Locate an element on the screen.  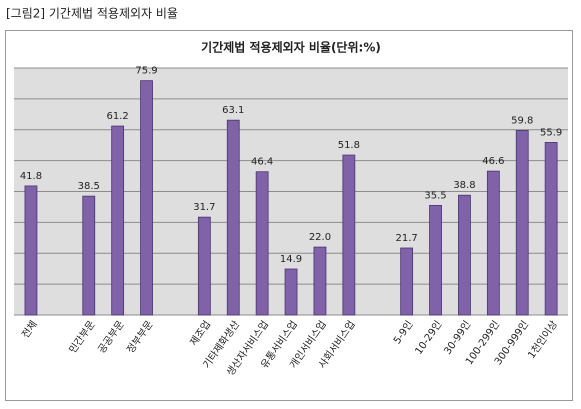
value-label: 59.8 is located at coordinates (522, 120).